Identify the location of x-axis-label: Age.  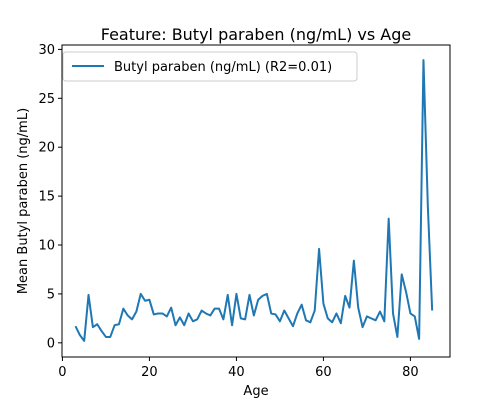
(255, 391).